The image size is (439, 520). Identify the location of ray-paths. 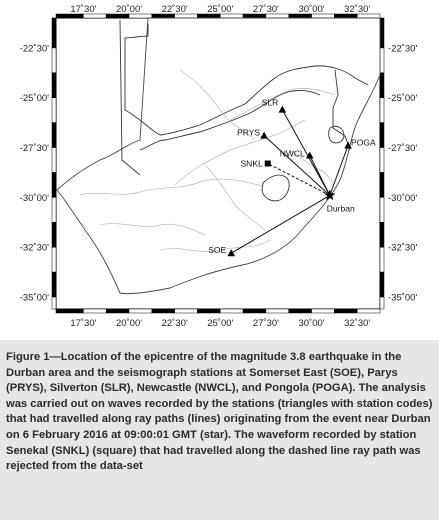
(289, 181).